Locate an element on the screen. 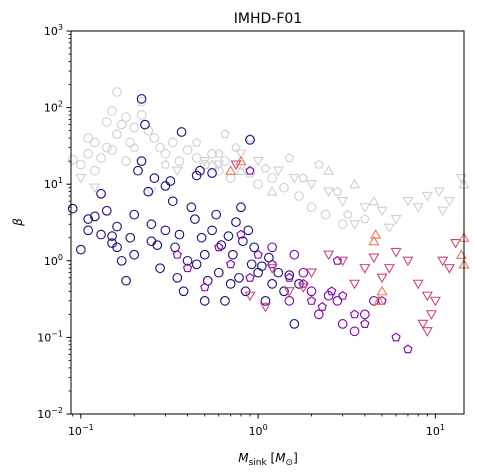  tick-label: 10² is located at coordinates (53, 107).